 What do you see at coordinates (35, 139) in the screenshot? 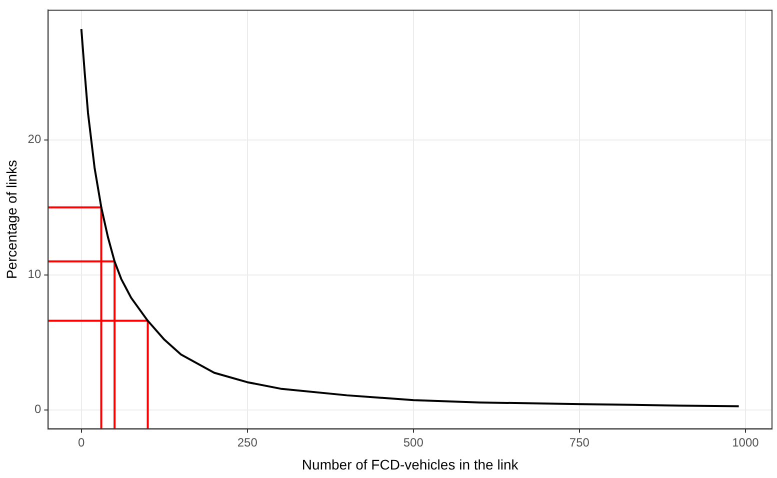
I see `y-tick-label: 20` at bounding box center [35, 139].